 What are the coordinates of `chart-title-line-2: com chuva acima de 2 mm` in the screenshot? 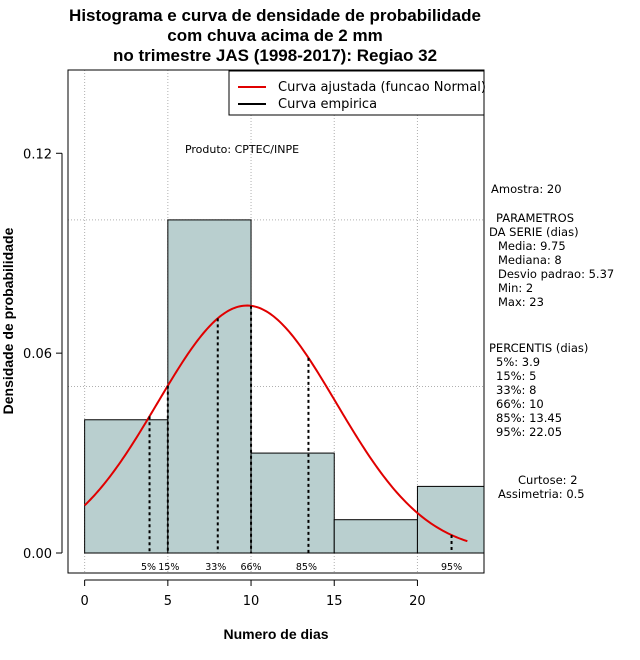 It's located at (274, 35).